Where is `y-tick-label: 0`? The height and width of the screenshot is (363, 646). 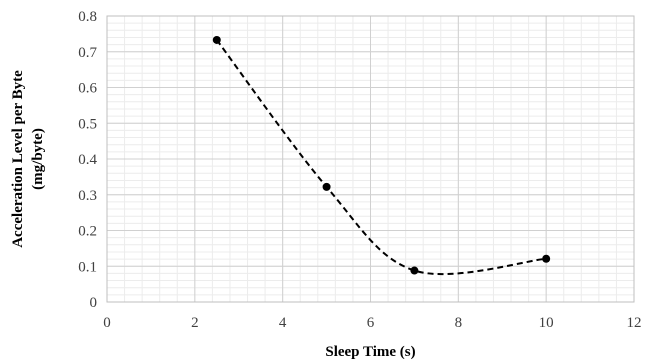
y-tick-label: 0 is located at coordinates (94, 303).